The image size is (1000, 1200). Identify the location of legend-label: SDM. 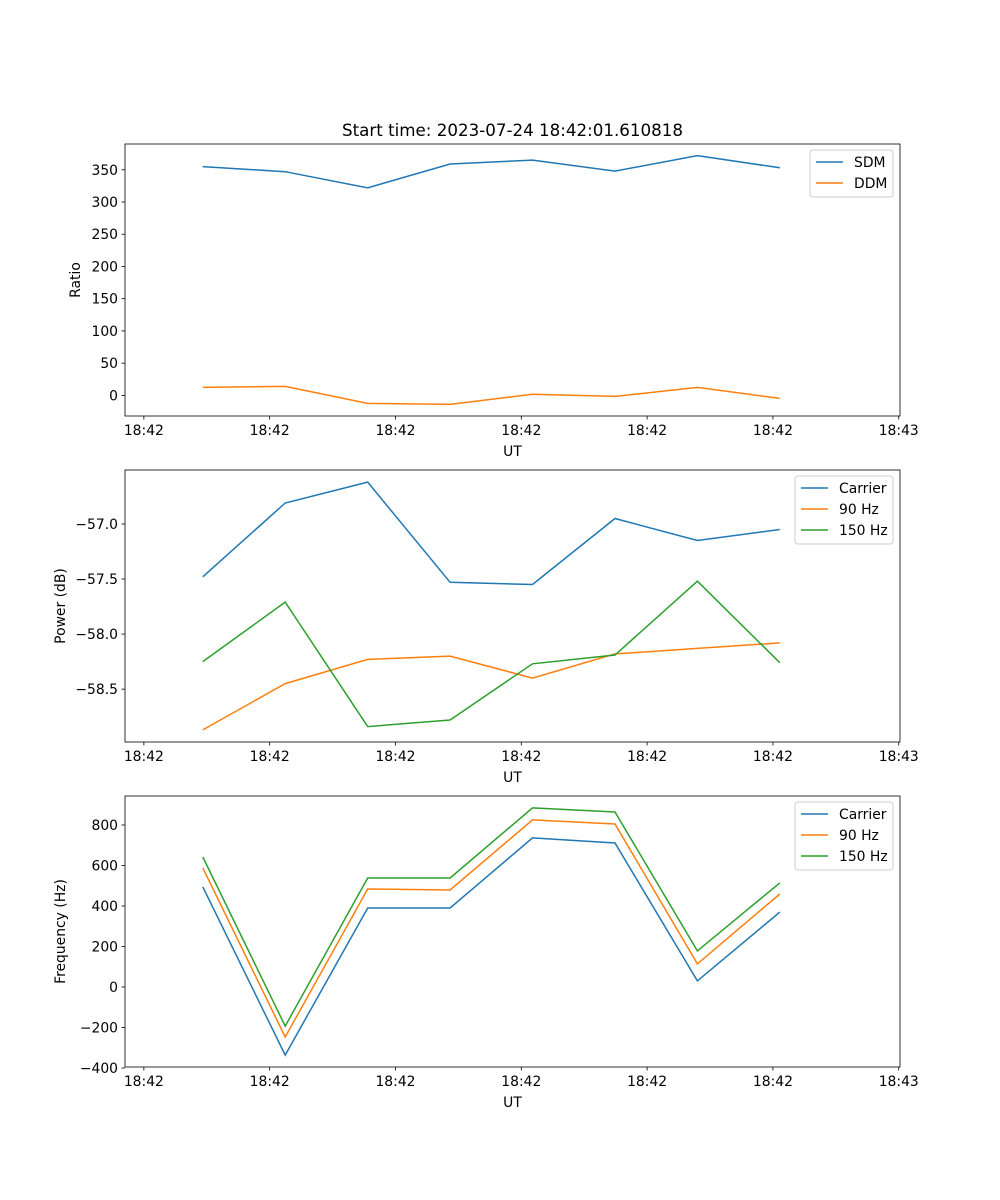
(870, 163).